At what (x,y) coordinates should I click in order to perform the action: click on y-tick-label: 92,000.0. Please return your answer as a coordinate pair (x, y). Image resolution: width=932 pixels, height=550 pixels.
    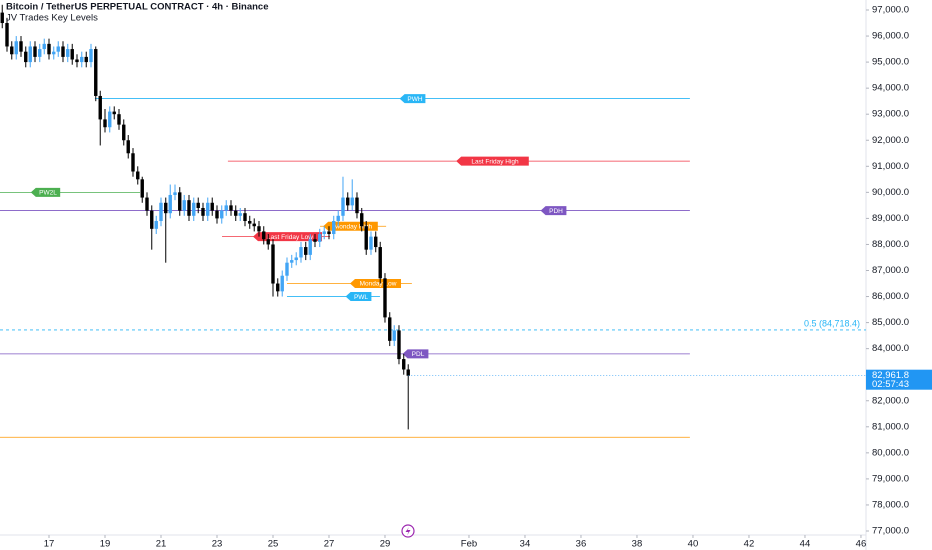
    Looking at the image, I should click on (890, 140).